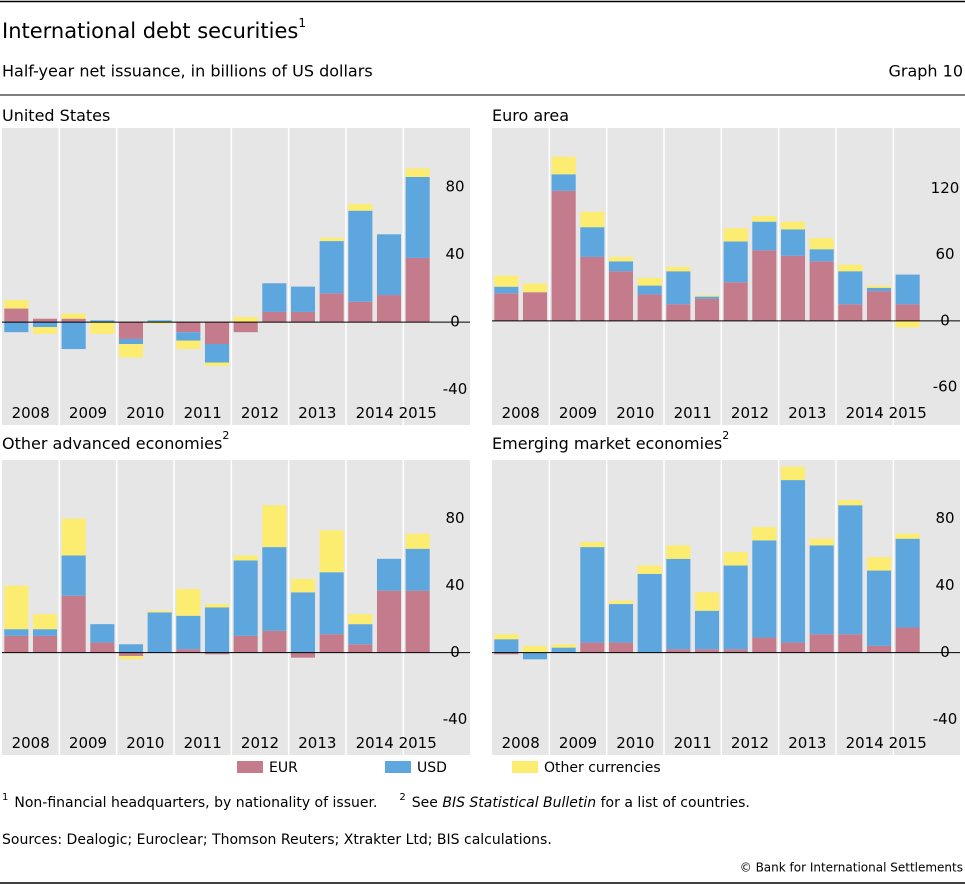 This screenshot has height=885, width=965. I want to click on panel-title: Emerging market economies2, so click(610, 441).